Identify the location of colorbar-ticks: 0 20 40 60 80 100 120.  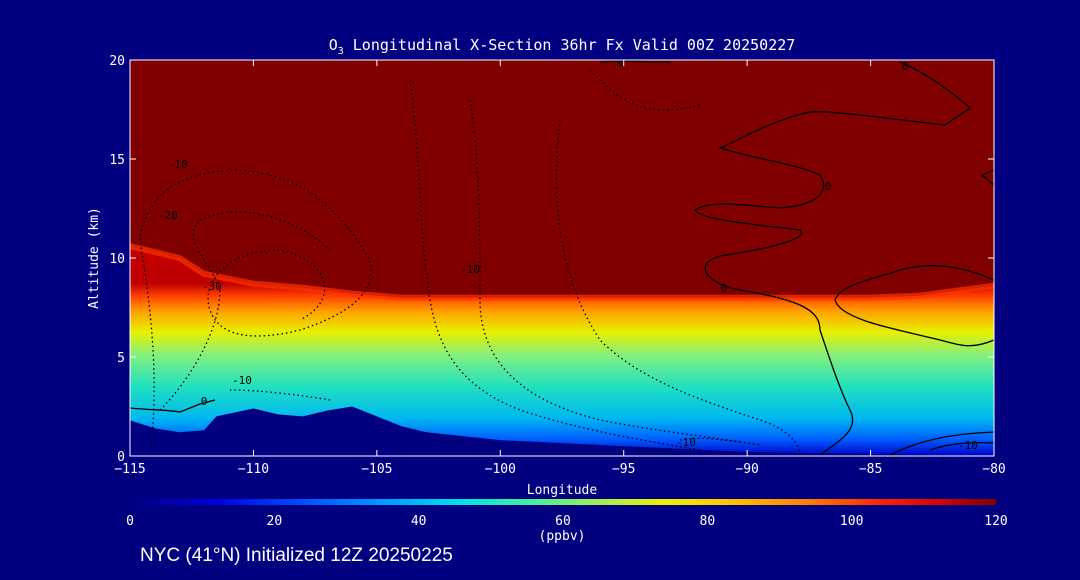
(567, 521).